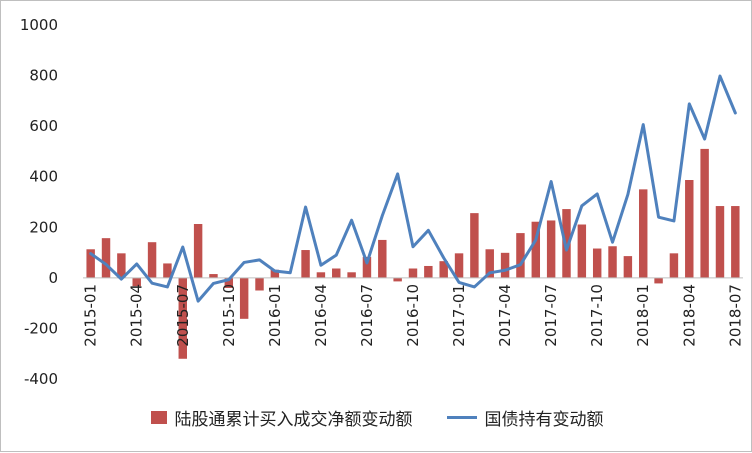 This screenshot has height=453, width=752. Describe the element at coordinates (229, 315) in the screenshot. I see `x-tick-label: 2015-10` at that location.